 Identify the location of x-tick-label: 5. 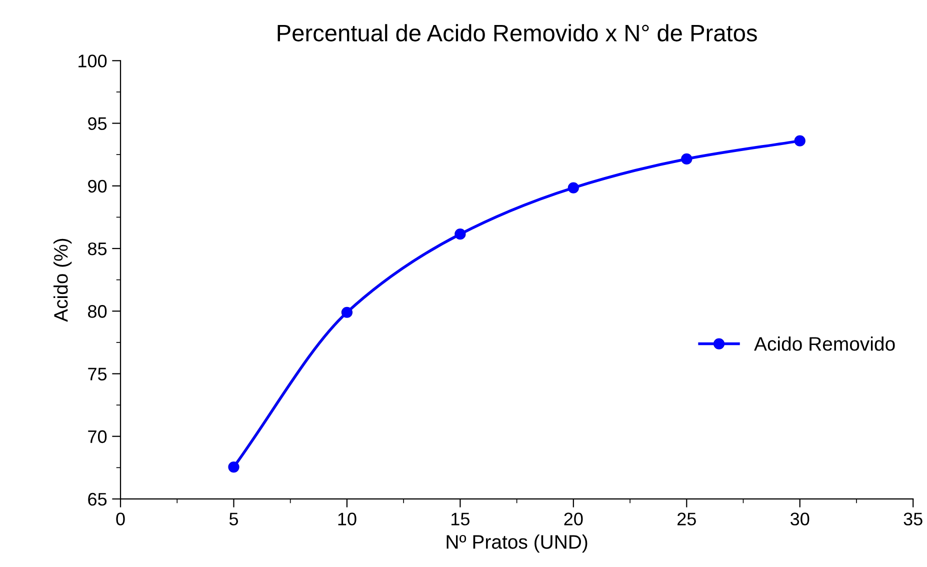
(233, 519).